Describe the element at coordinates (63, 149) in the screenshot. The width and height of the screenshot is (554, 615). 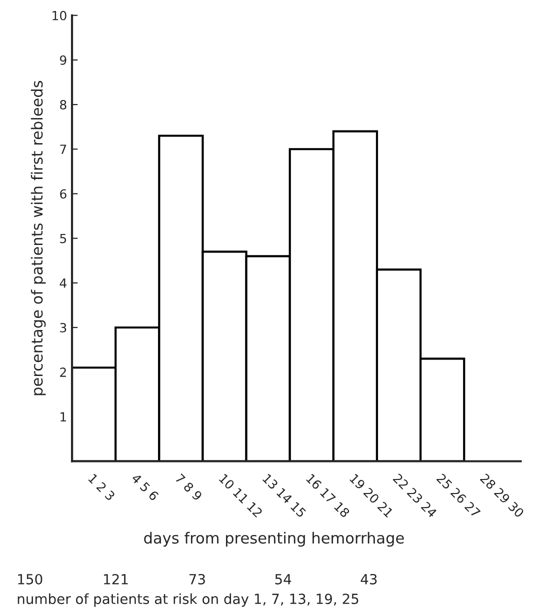
I see `y-tick-label: 7` at that location.